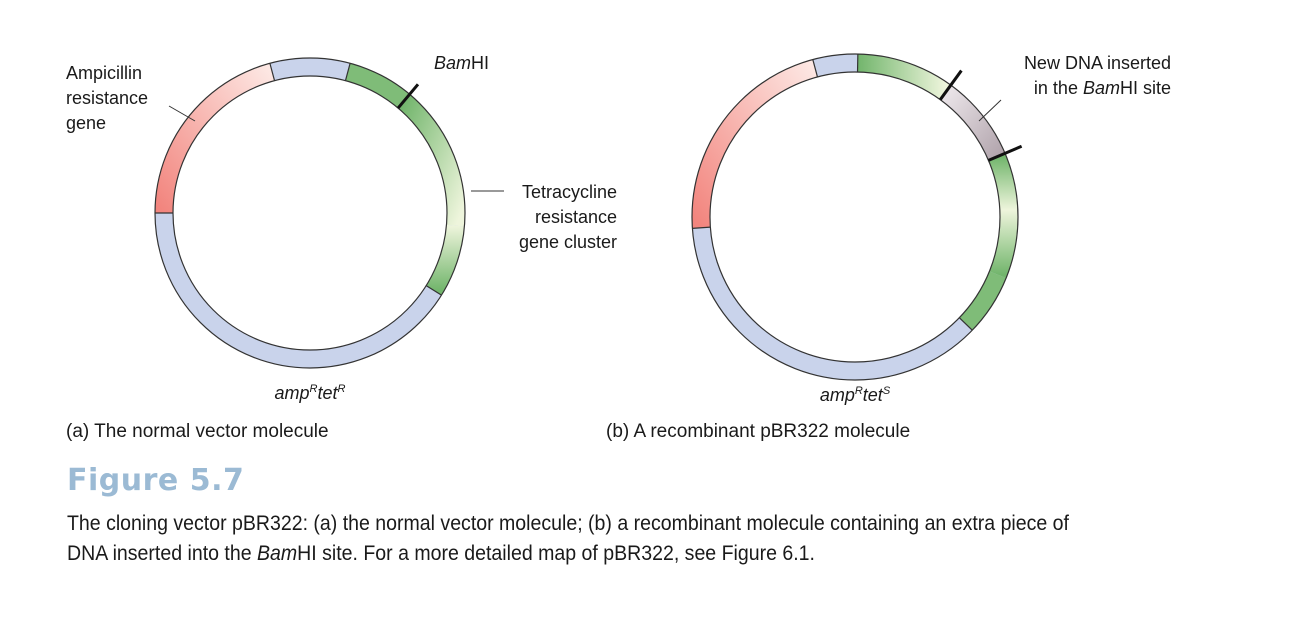 Image resolution: width=1292 pixels, height=626 pixels. Describe the element at coordinates (197, 431) in the screenshot. I see `panel-a-caption: (a) The normal vector molecule` at that location.